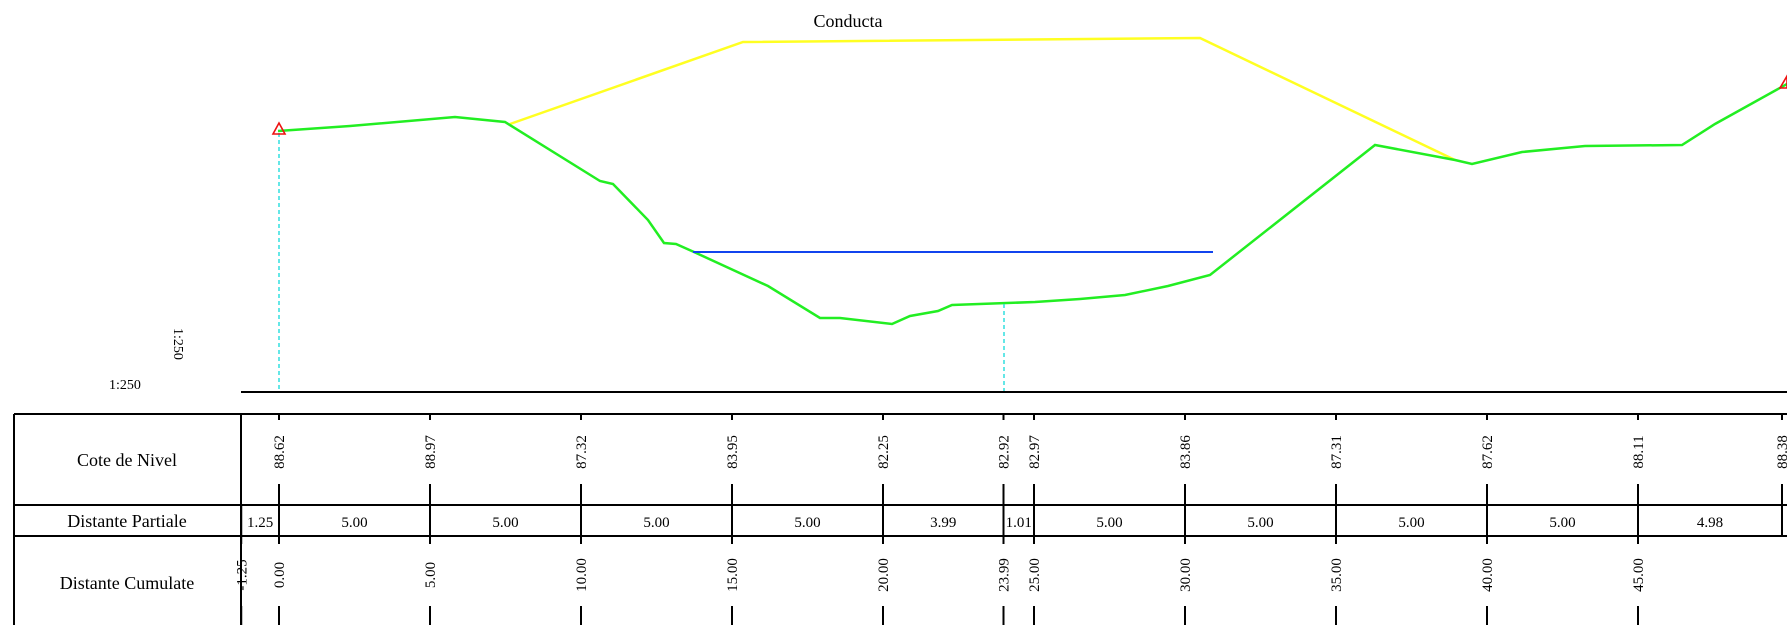 The image size is (1787, 625). Describe the element at coordinates (280, 575) in the screenshot. I see `cumulative-label: 0.00` at that location.